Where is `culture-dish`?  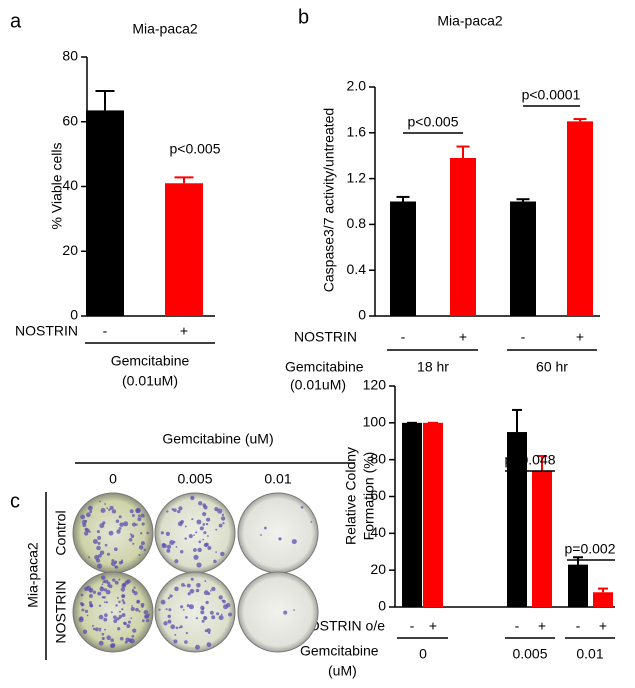 culture-dish is located at coordinates (278, 612).